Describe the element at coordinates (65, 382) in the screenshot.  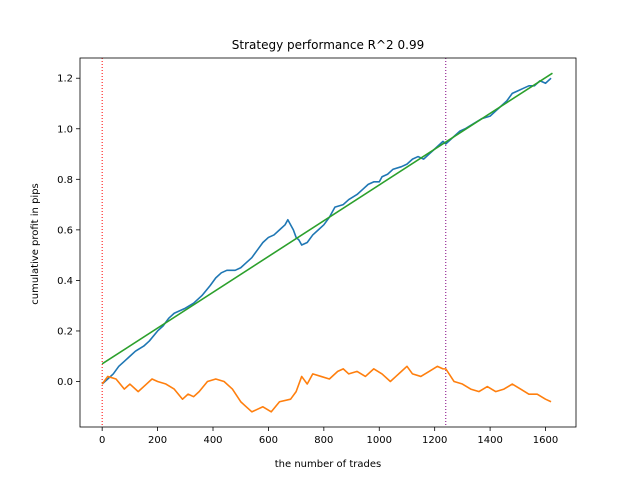
I see `y-tick-label: 0.0` at that location.